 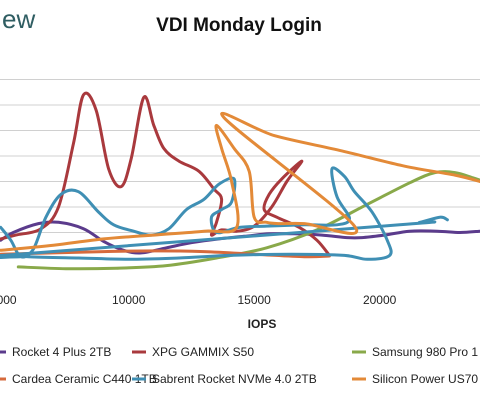 What do you see at coordinates (203, 352) in the screenshot?
I see `legend-label: XPG GAMMIX S50` at bounding box center [203, 352].